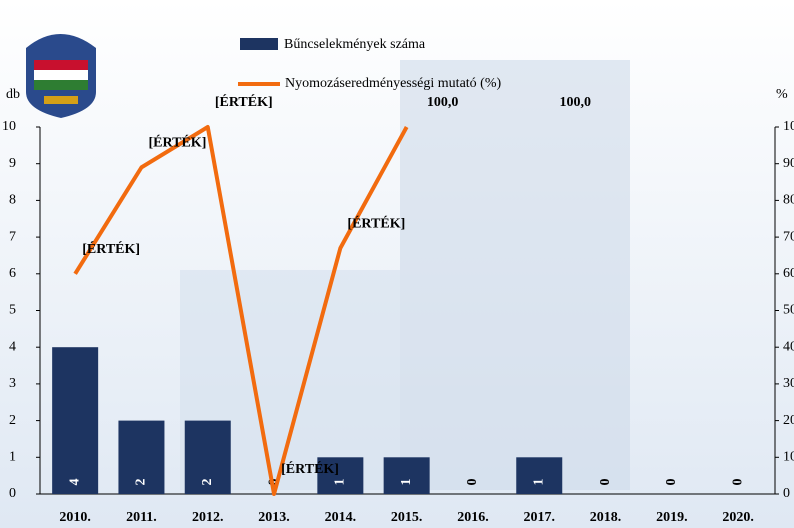 The height and width of the screenshot is (528, 794). Describe the element at coordinates (788, 457) in the screenshot. I see `y2-tick-label: 10` at that location.